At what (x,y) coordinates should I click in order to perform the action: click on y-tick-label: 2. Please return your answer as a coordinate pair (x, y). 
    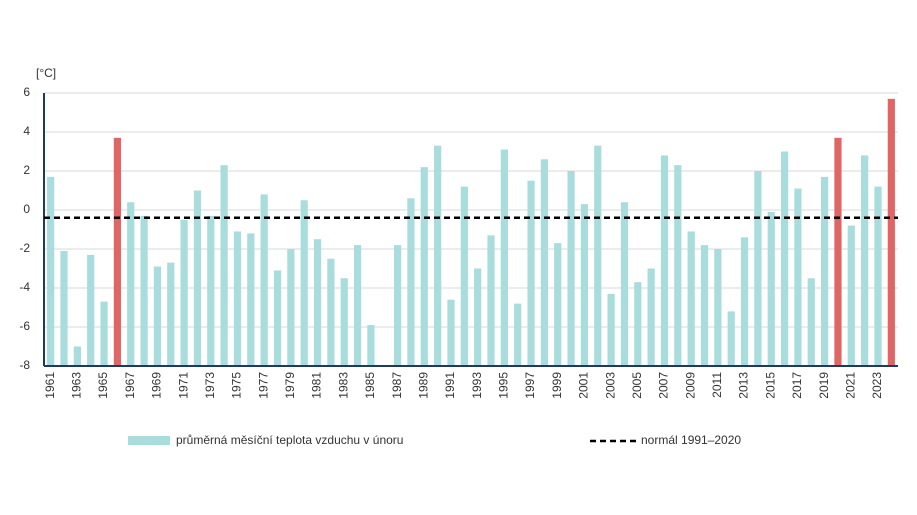
    Looking at the image, I should click on (26, 170).